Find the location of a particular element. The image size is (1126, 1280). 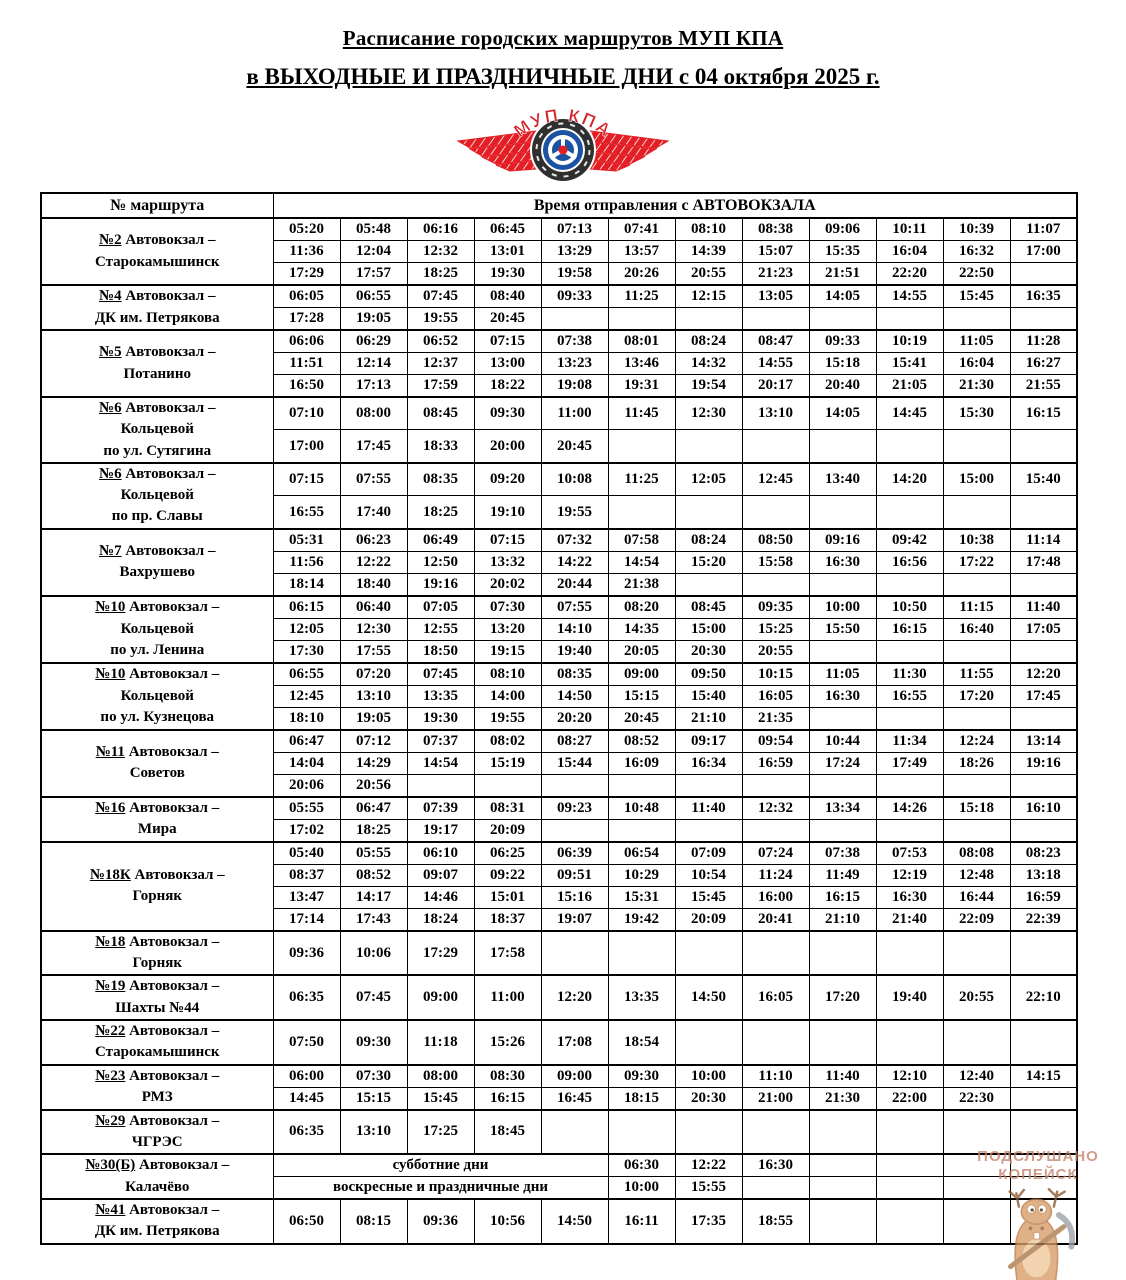

route-name: №22 Автовокзал – Старокамышинск is located at coordinates (157, 1042).